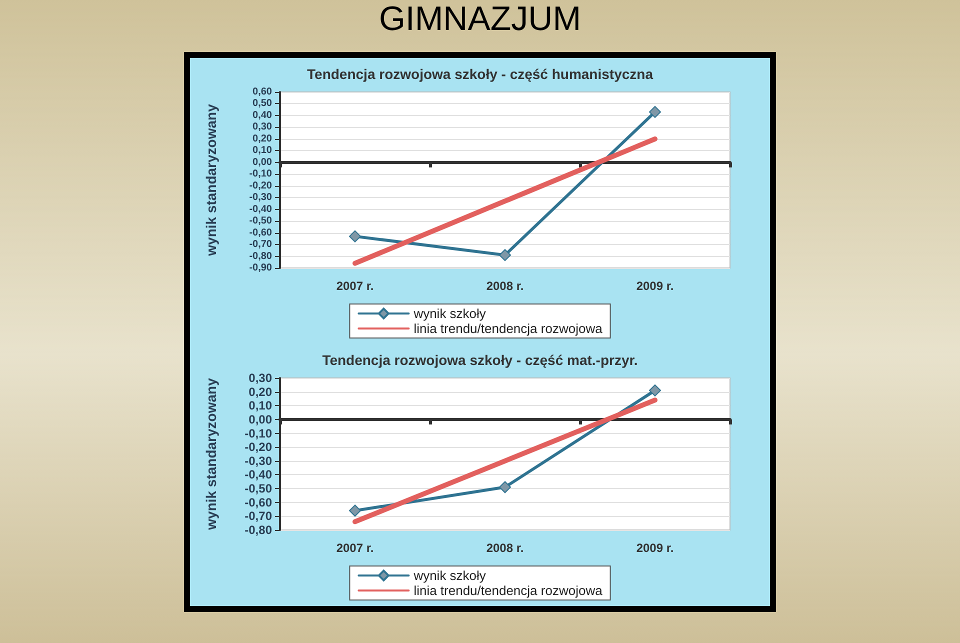 The width and height of the screenshot is (960, 643). Describe the element at coordinates (260, 268) in the screenshot. I see `y-tick-label: -0,90` at that location.